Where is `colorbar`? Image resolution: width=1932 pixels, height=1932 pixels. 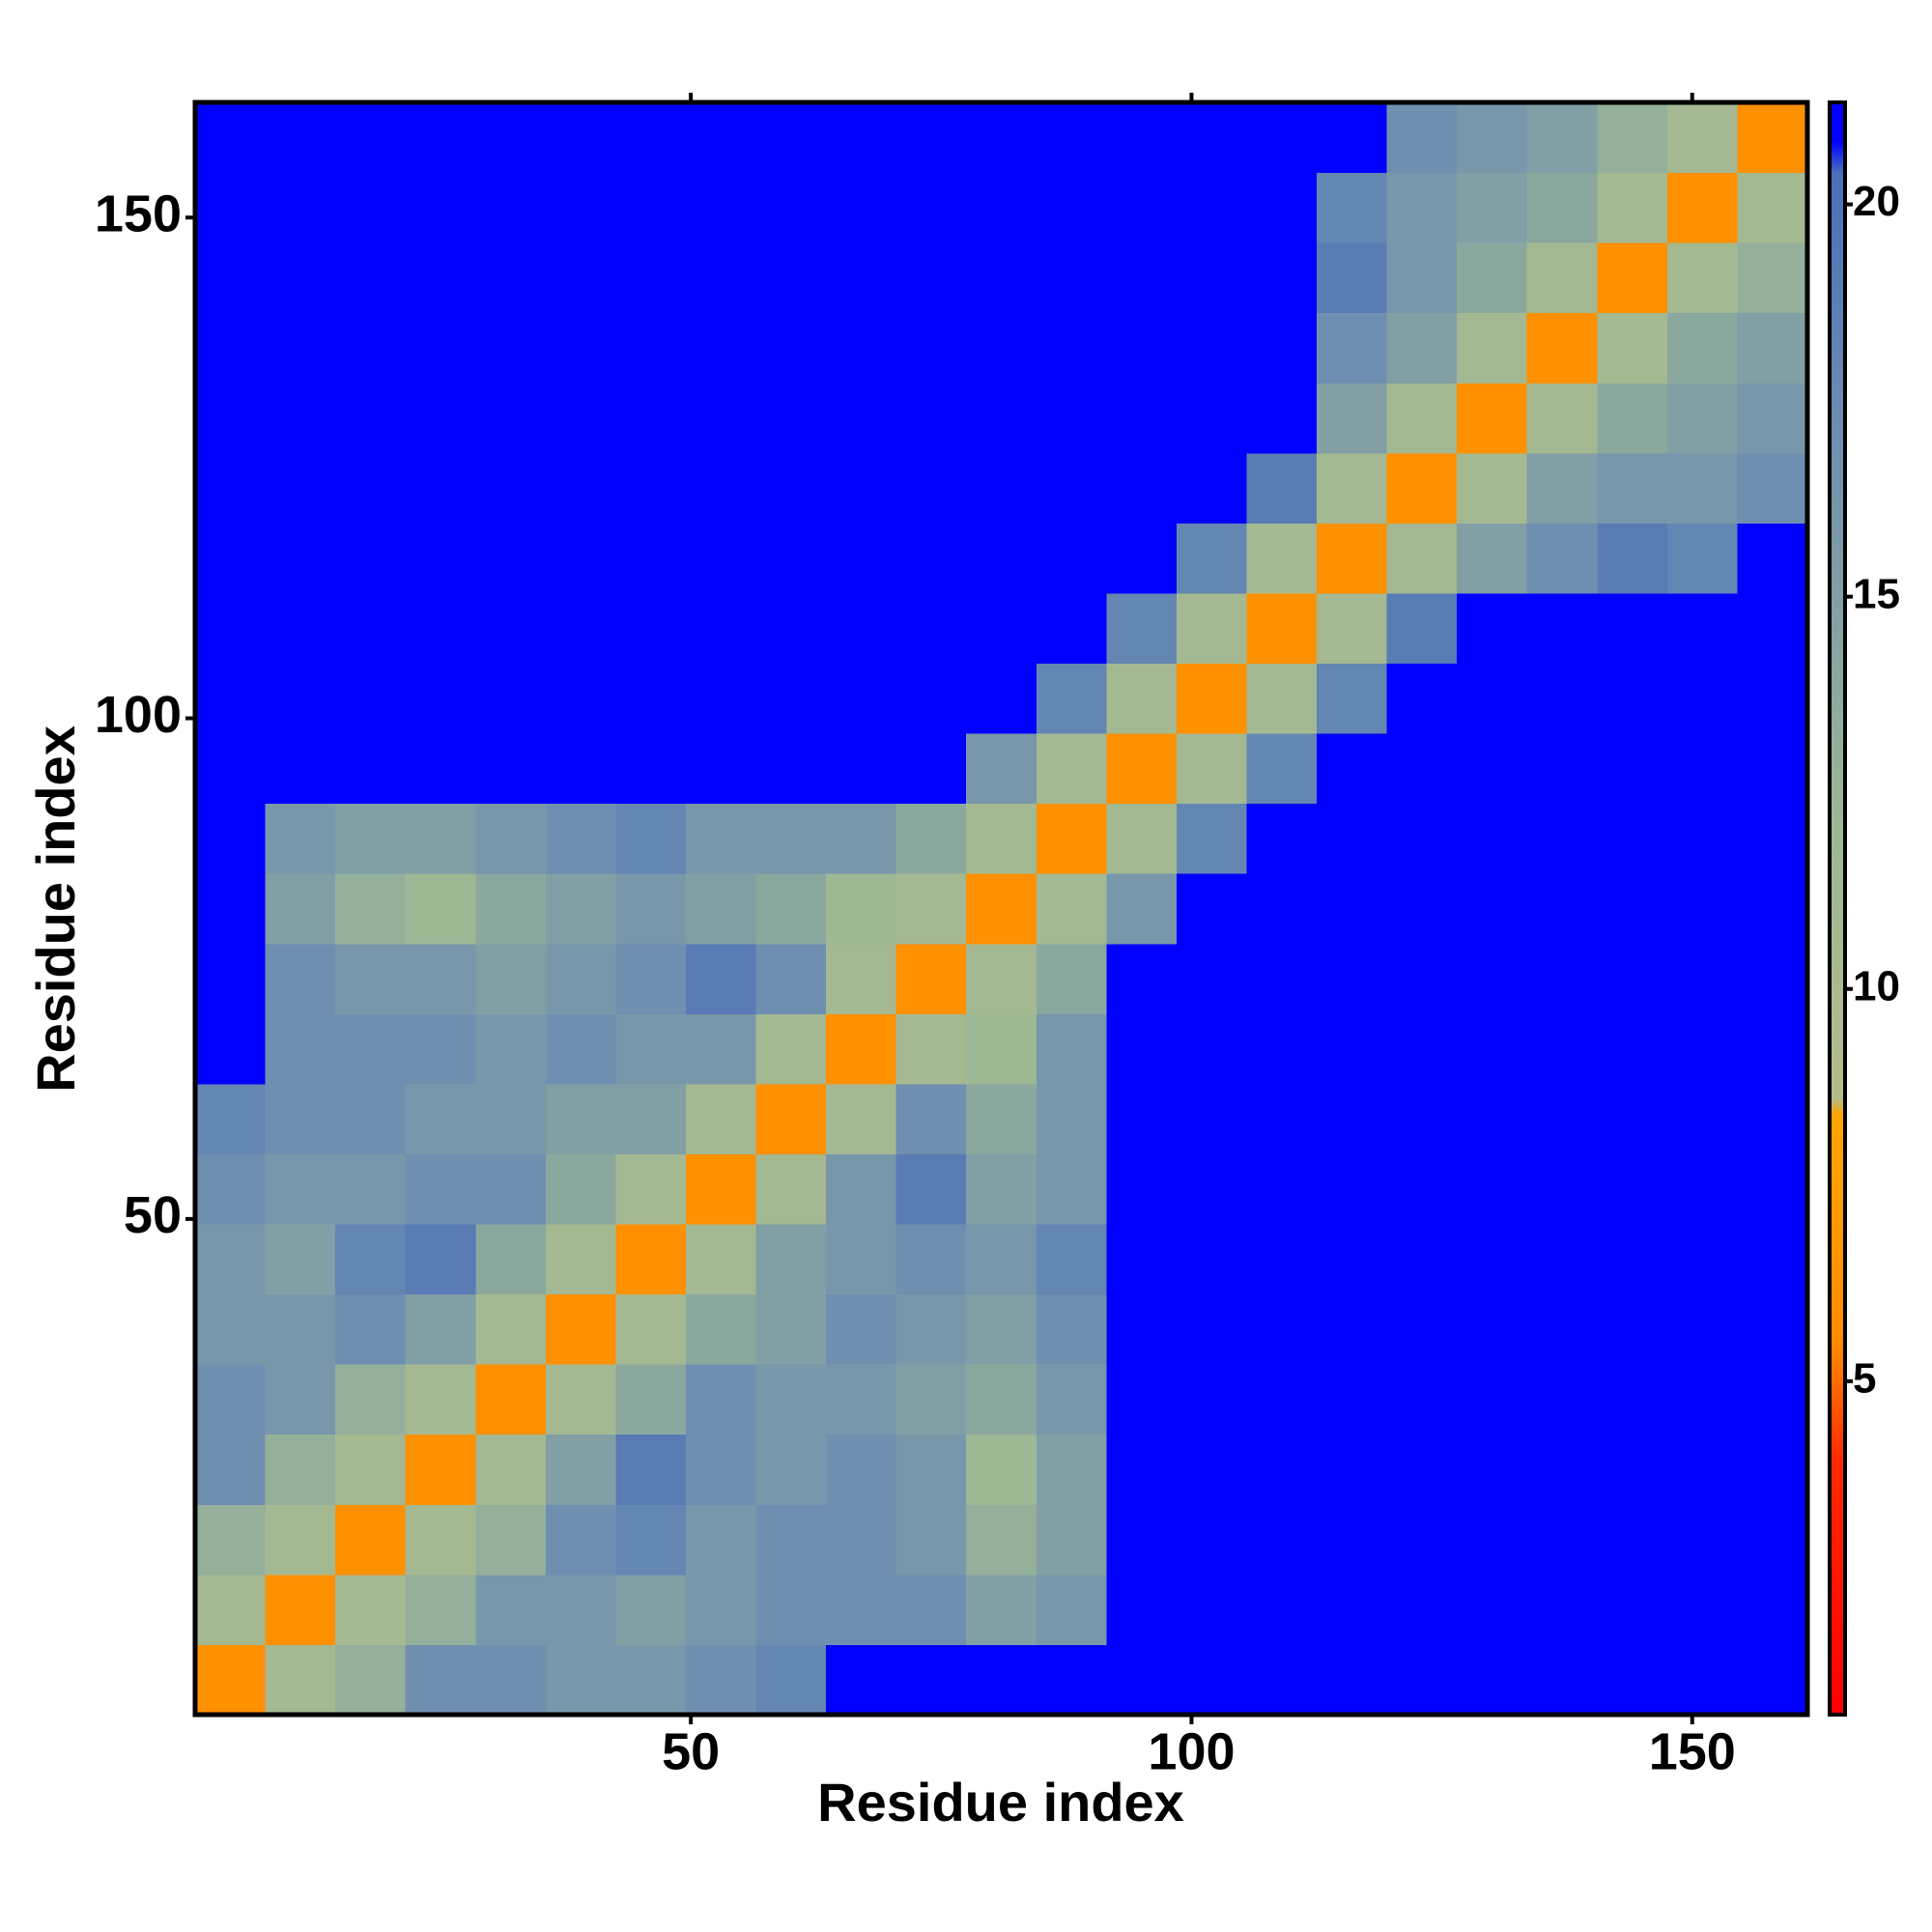
colorbar is located at coordinates (1837, 908).